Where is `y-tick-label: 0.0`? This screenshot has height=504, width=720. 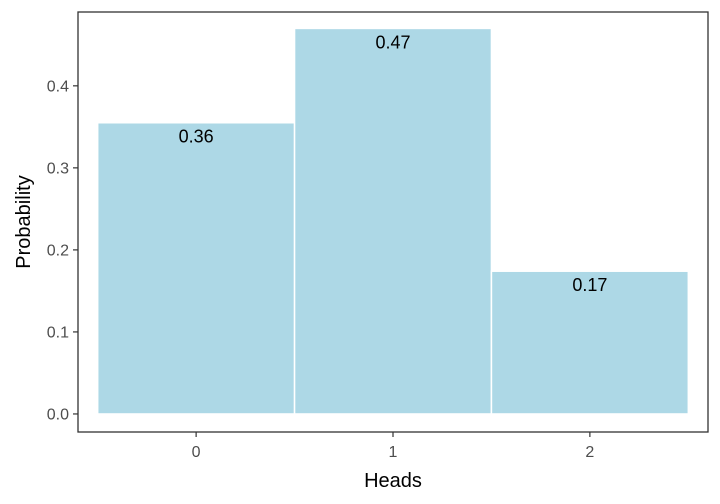 y-tick-label: 0.0 is located at coordinates (58, 414).